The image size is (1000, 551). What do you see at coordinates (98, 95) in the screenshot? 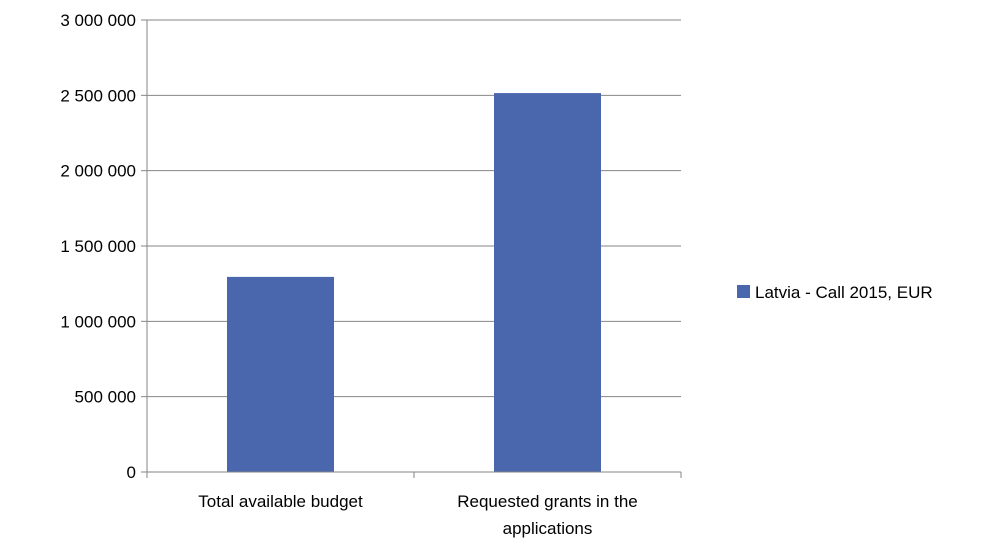
I see `y-tick-label: 2 500 000` at bounding box center [98, 95].